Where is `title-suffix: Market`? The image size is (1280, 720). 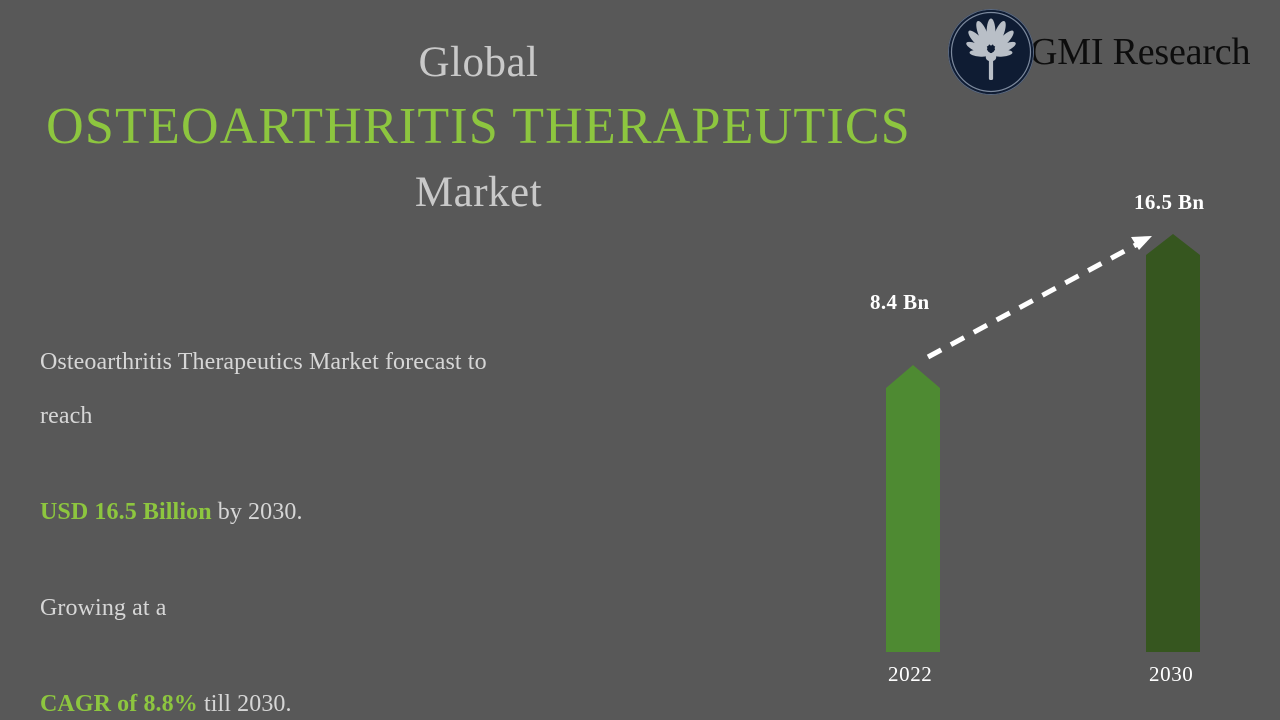 title-suffix: Market is located at coordinates (478, 192).